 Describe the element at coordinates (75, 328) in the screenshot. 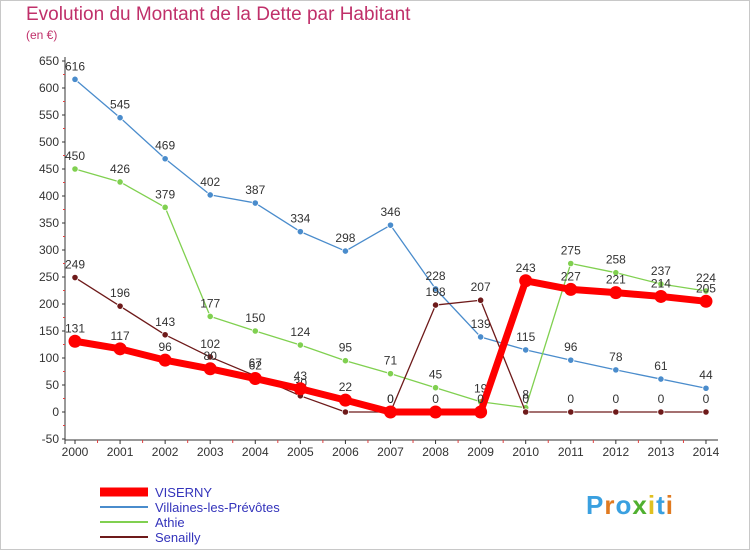

I see `data-label: 131` at that location.